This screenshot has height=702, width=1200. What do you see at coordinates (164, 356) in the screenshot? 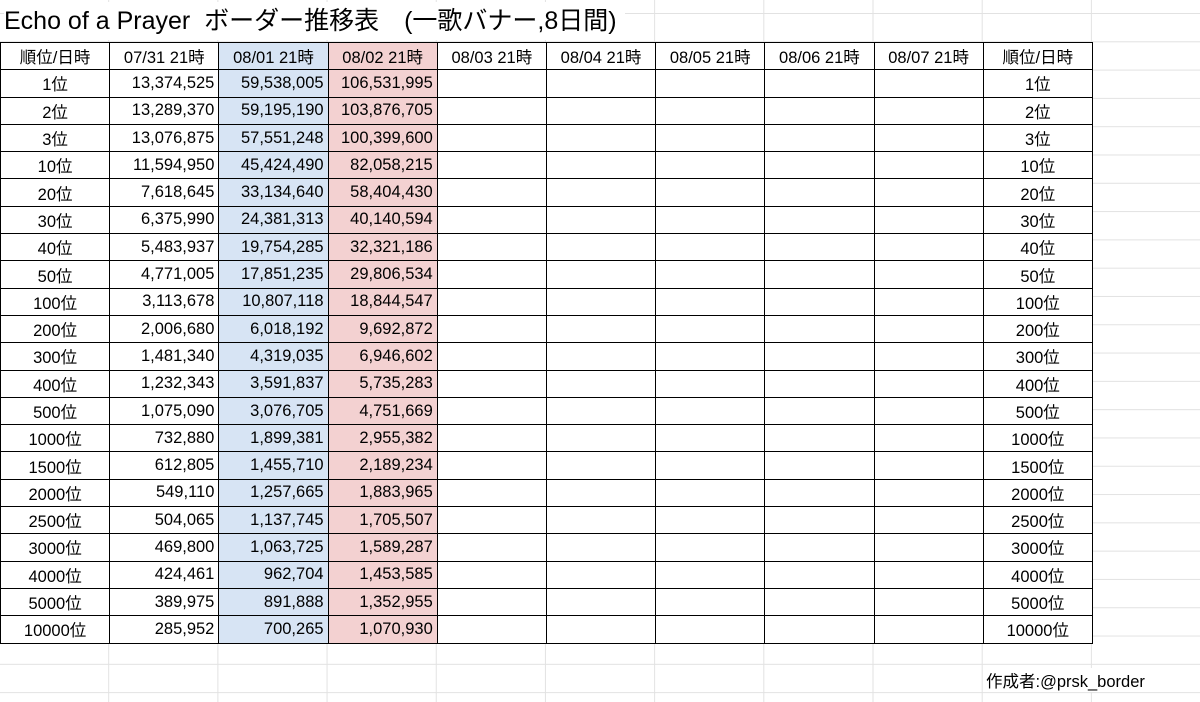
I see `value-cell: 1,481,340` at bounding box center [164, 356].